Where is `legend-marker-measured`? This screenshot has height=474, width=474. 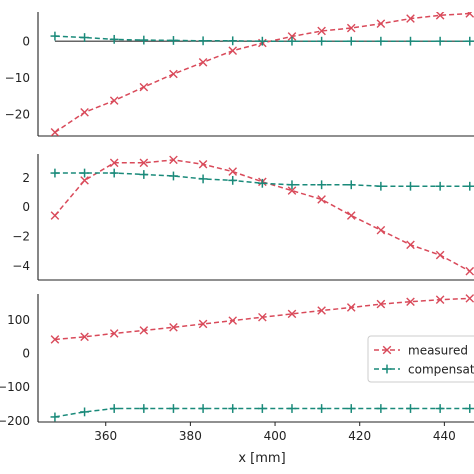
legend-marker-measured is located at coordinates (387, 350).